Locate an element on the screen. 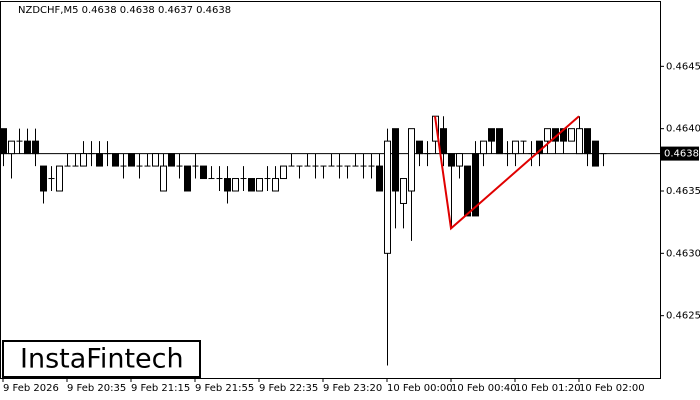  x-tick-label: 9 Feb 20:35 is located at coordinates (96, 388).